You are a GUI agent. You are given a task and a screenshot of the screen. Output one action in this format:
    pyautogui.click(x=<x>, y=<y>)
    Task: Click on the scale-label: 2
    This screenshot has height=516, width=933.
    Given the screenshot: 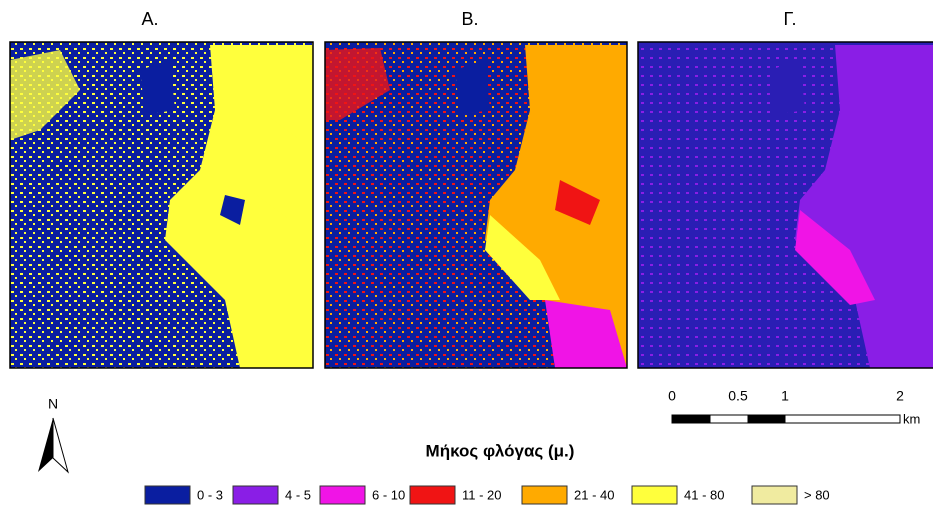 What is the action you would take?
    pyautogui.click(x=900, y=396)
    